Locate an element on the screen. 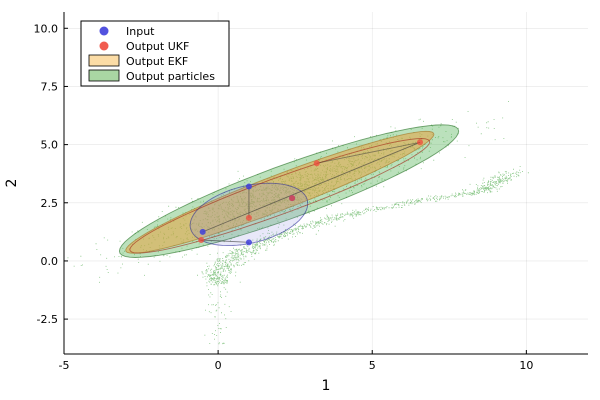  legend-label-2: Output EKF is located at coordinates (157, 61).